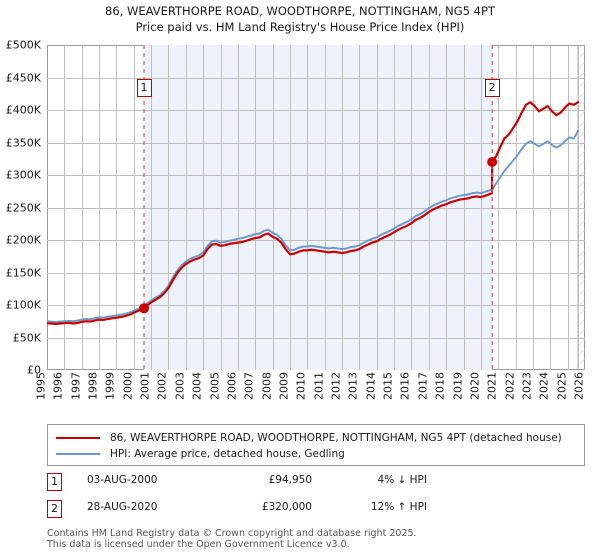  What do you see at coordinates (475, 386) in the screenshot?
I see `x-tick-label: 2020` at bounding box center [475, 386].